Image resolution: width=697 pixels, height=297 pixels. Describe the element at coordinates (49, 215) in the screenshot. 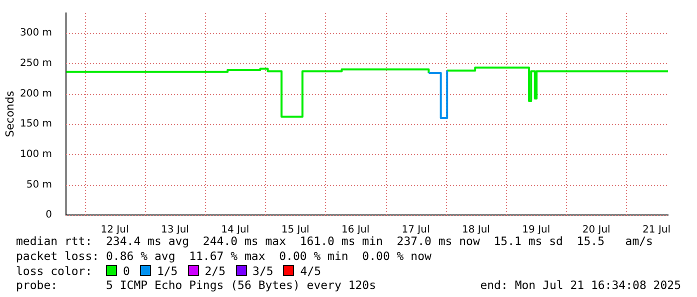

I see `y-tick-label: 0` at that location.